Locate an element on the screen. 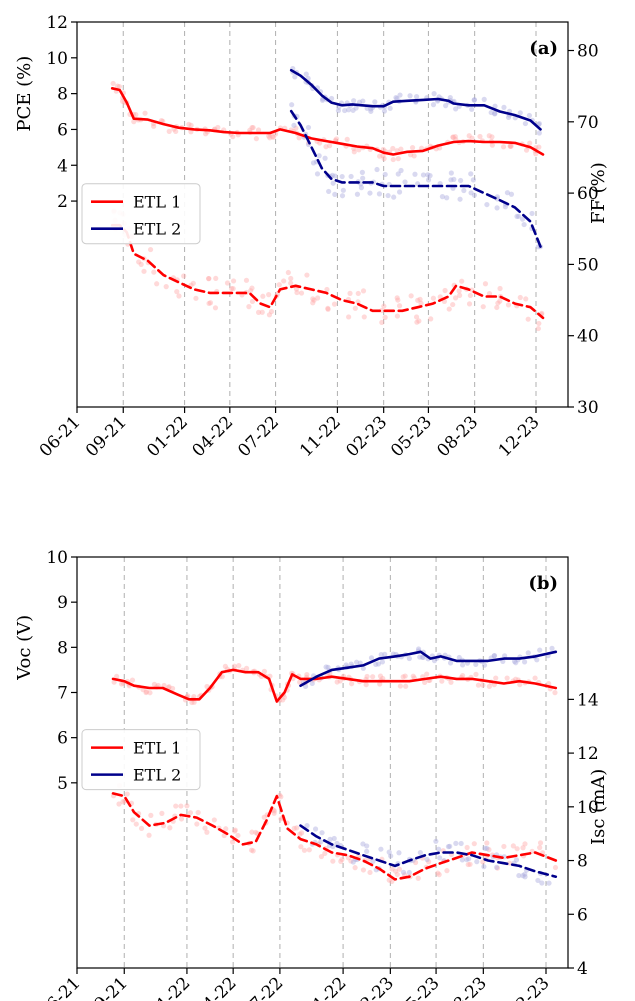  x-tick-label: 11-22 is located at coordinates (320, 436).